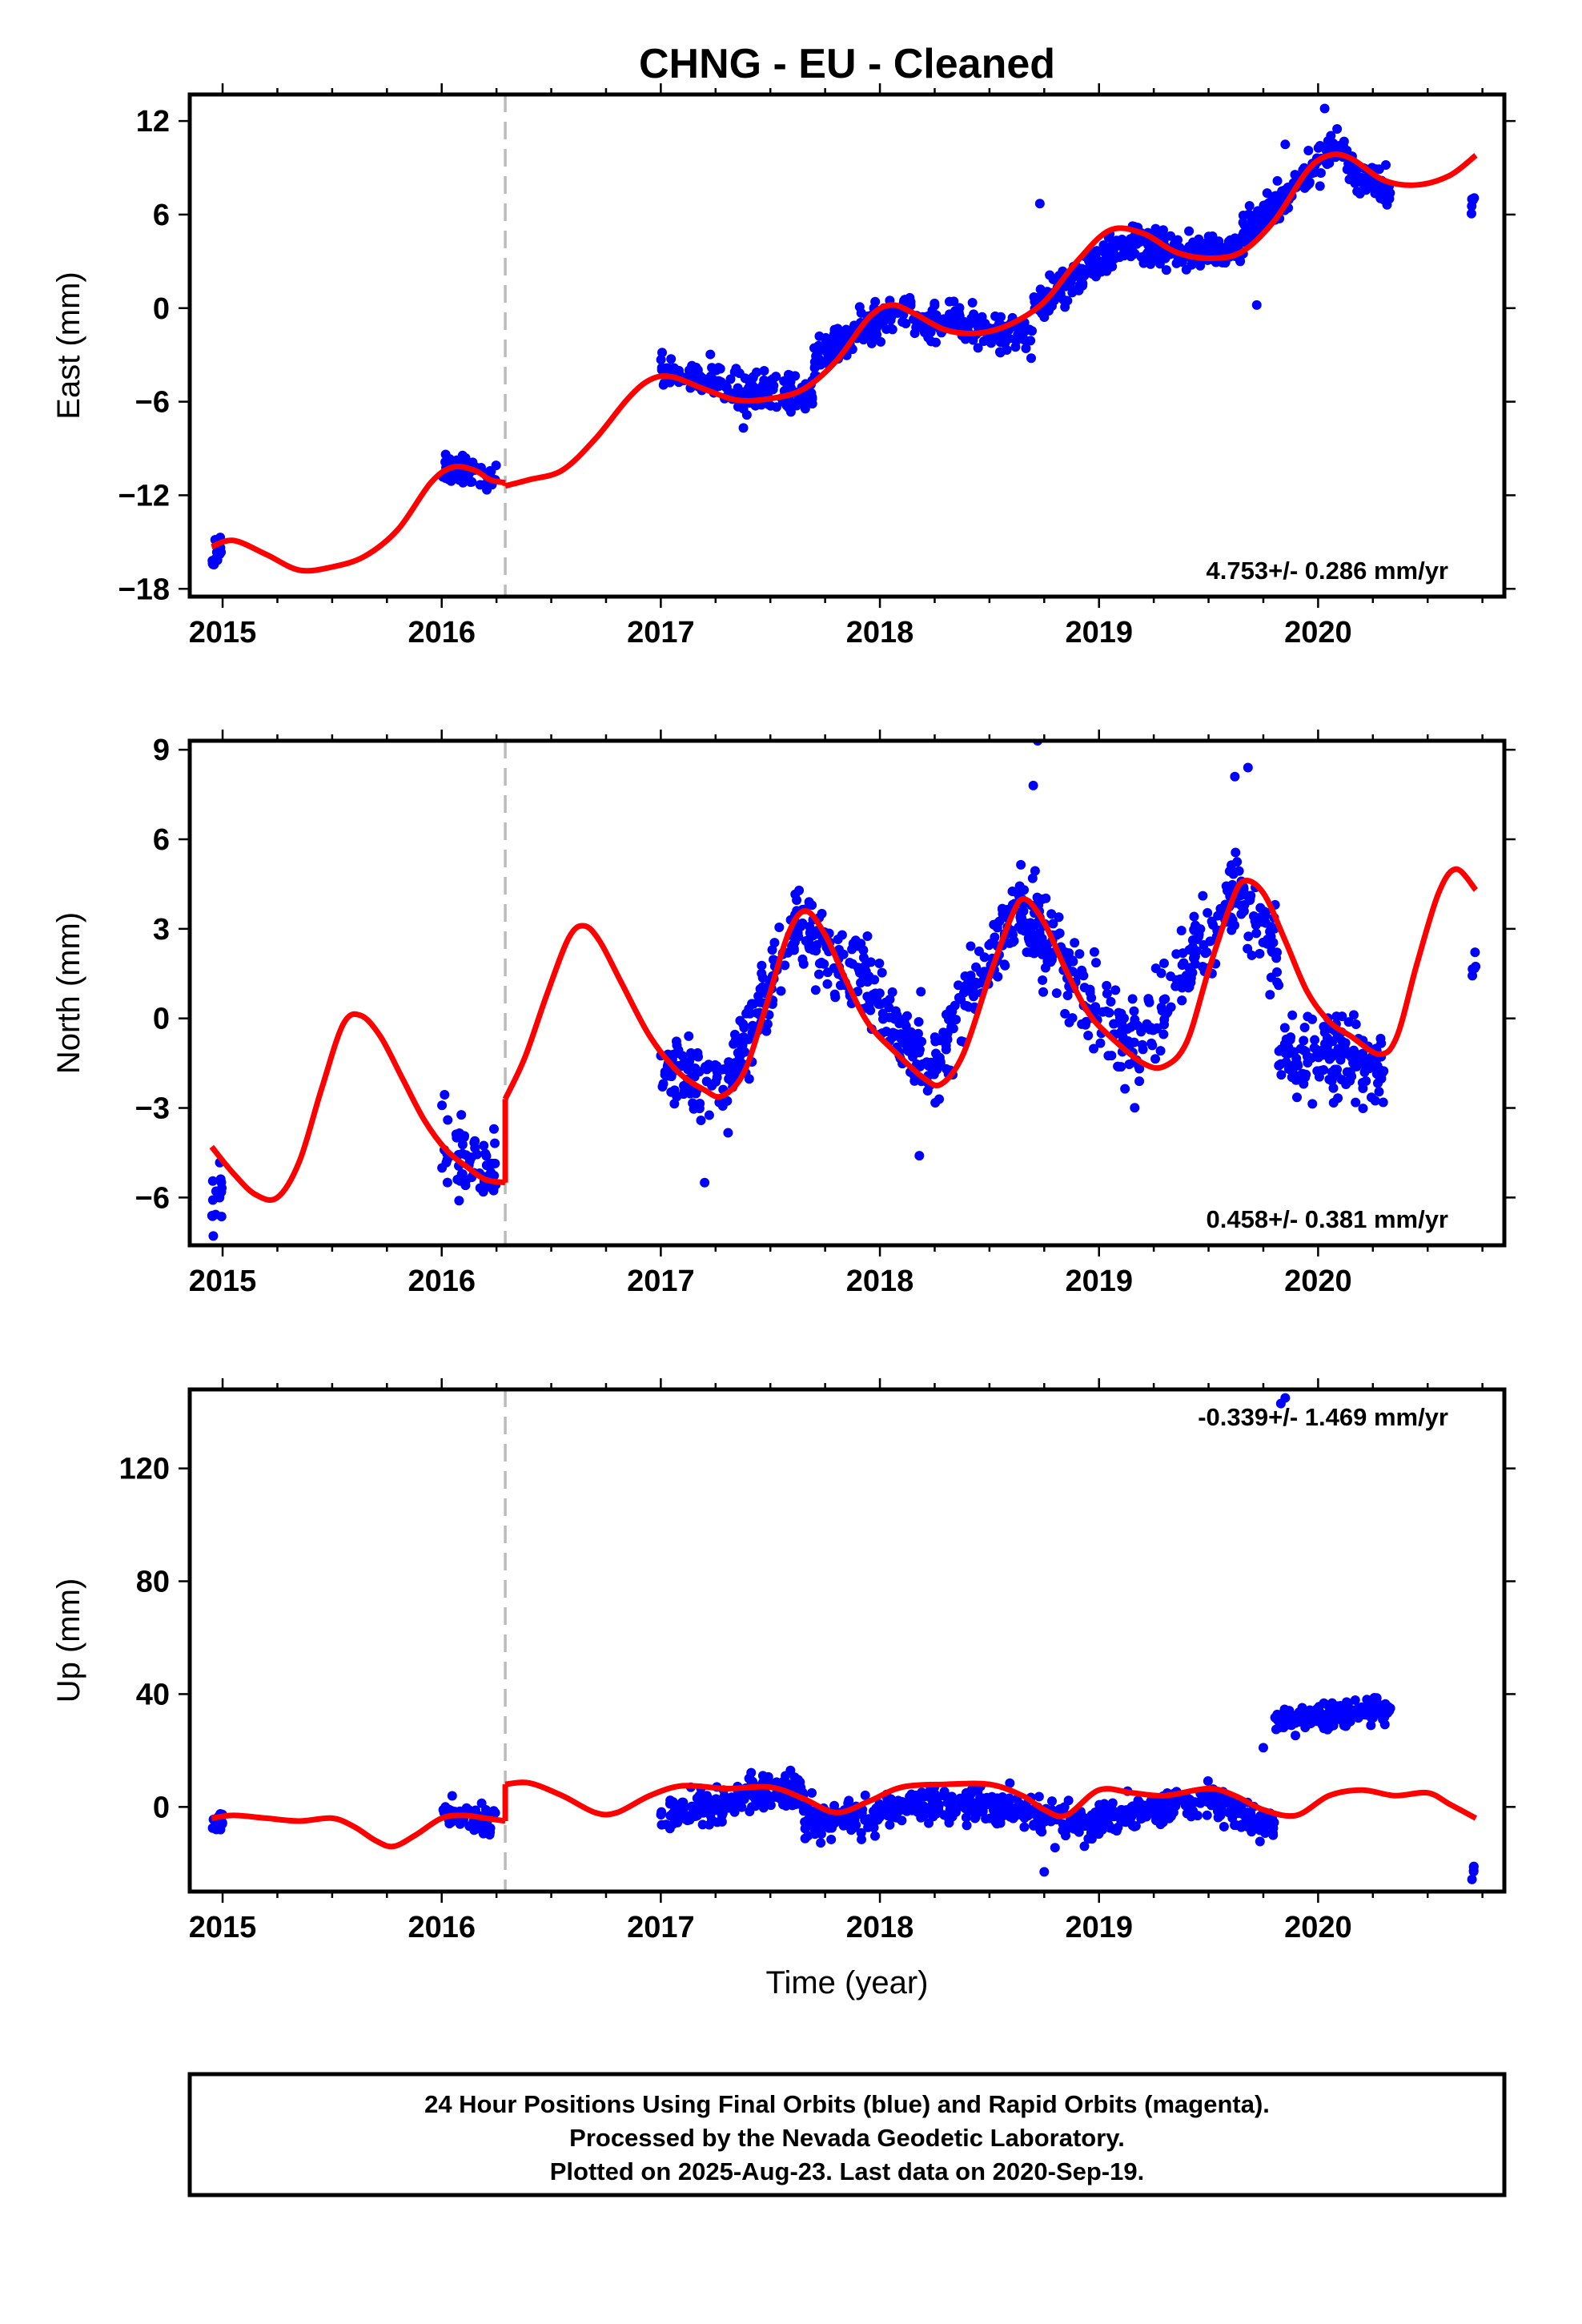 The height and width of the screenshot is (2324, 1582). Describe the element at coordinates (69, 993) in the screenshot. I see `y-axis-label: North (mm)` at that location.